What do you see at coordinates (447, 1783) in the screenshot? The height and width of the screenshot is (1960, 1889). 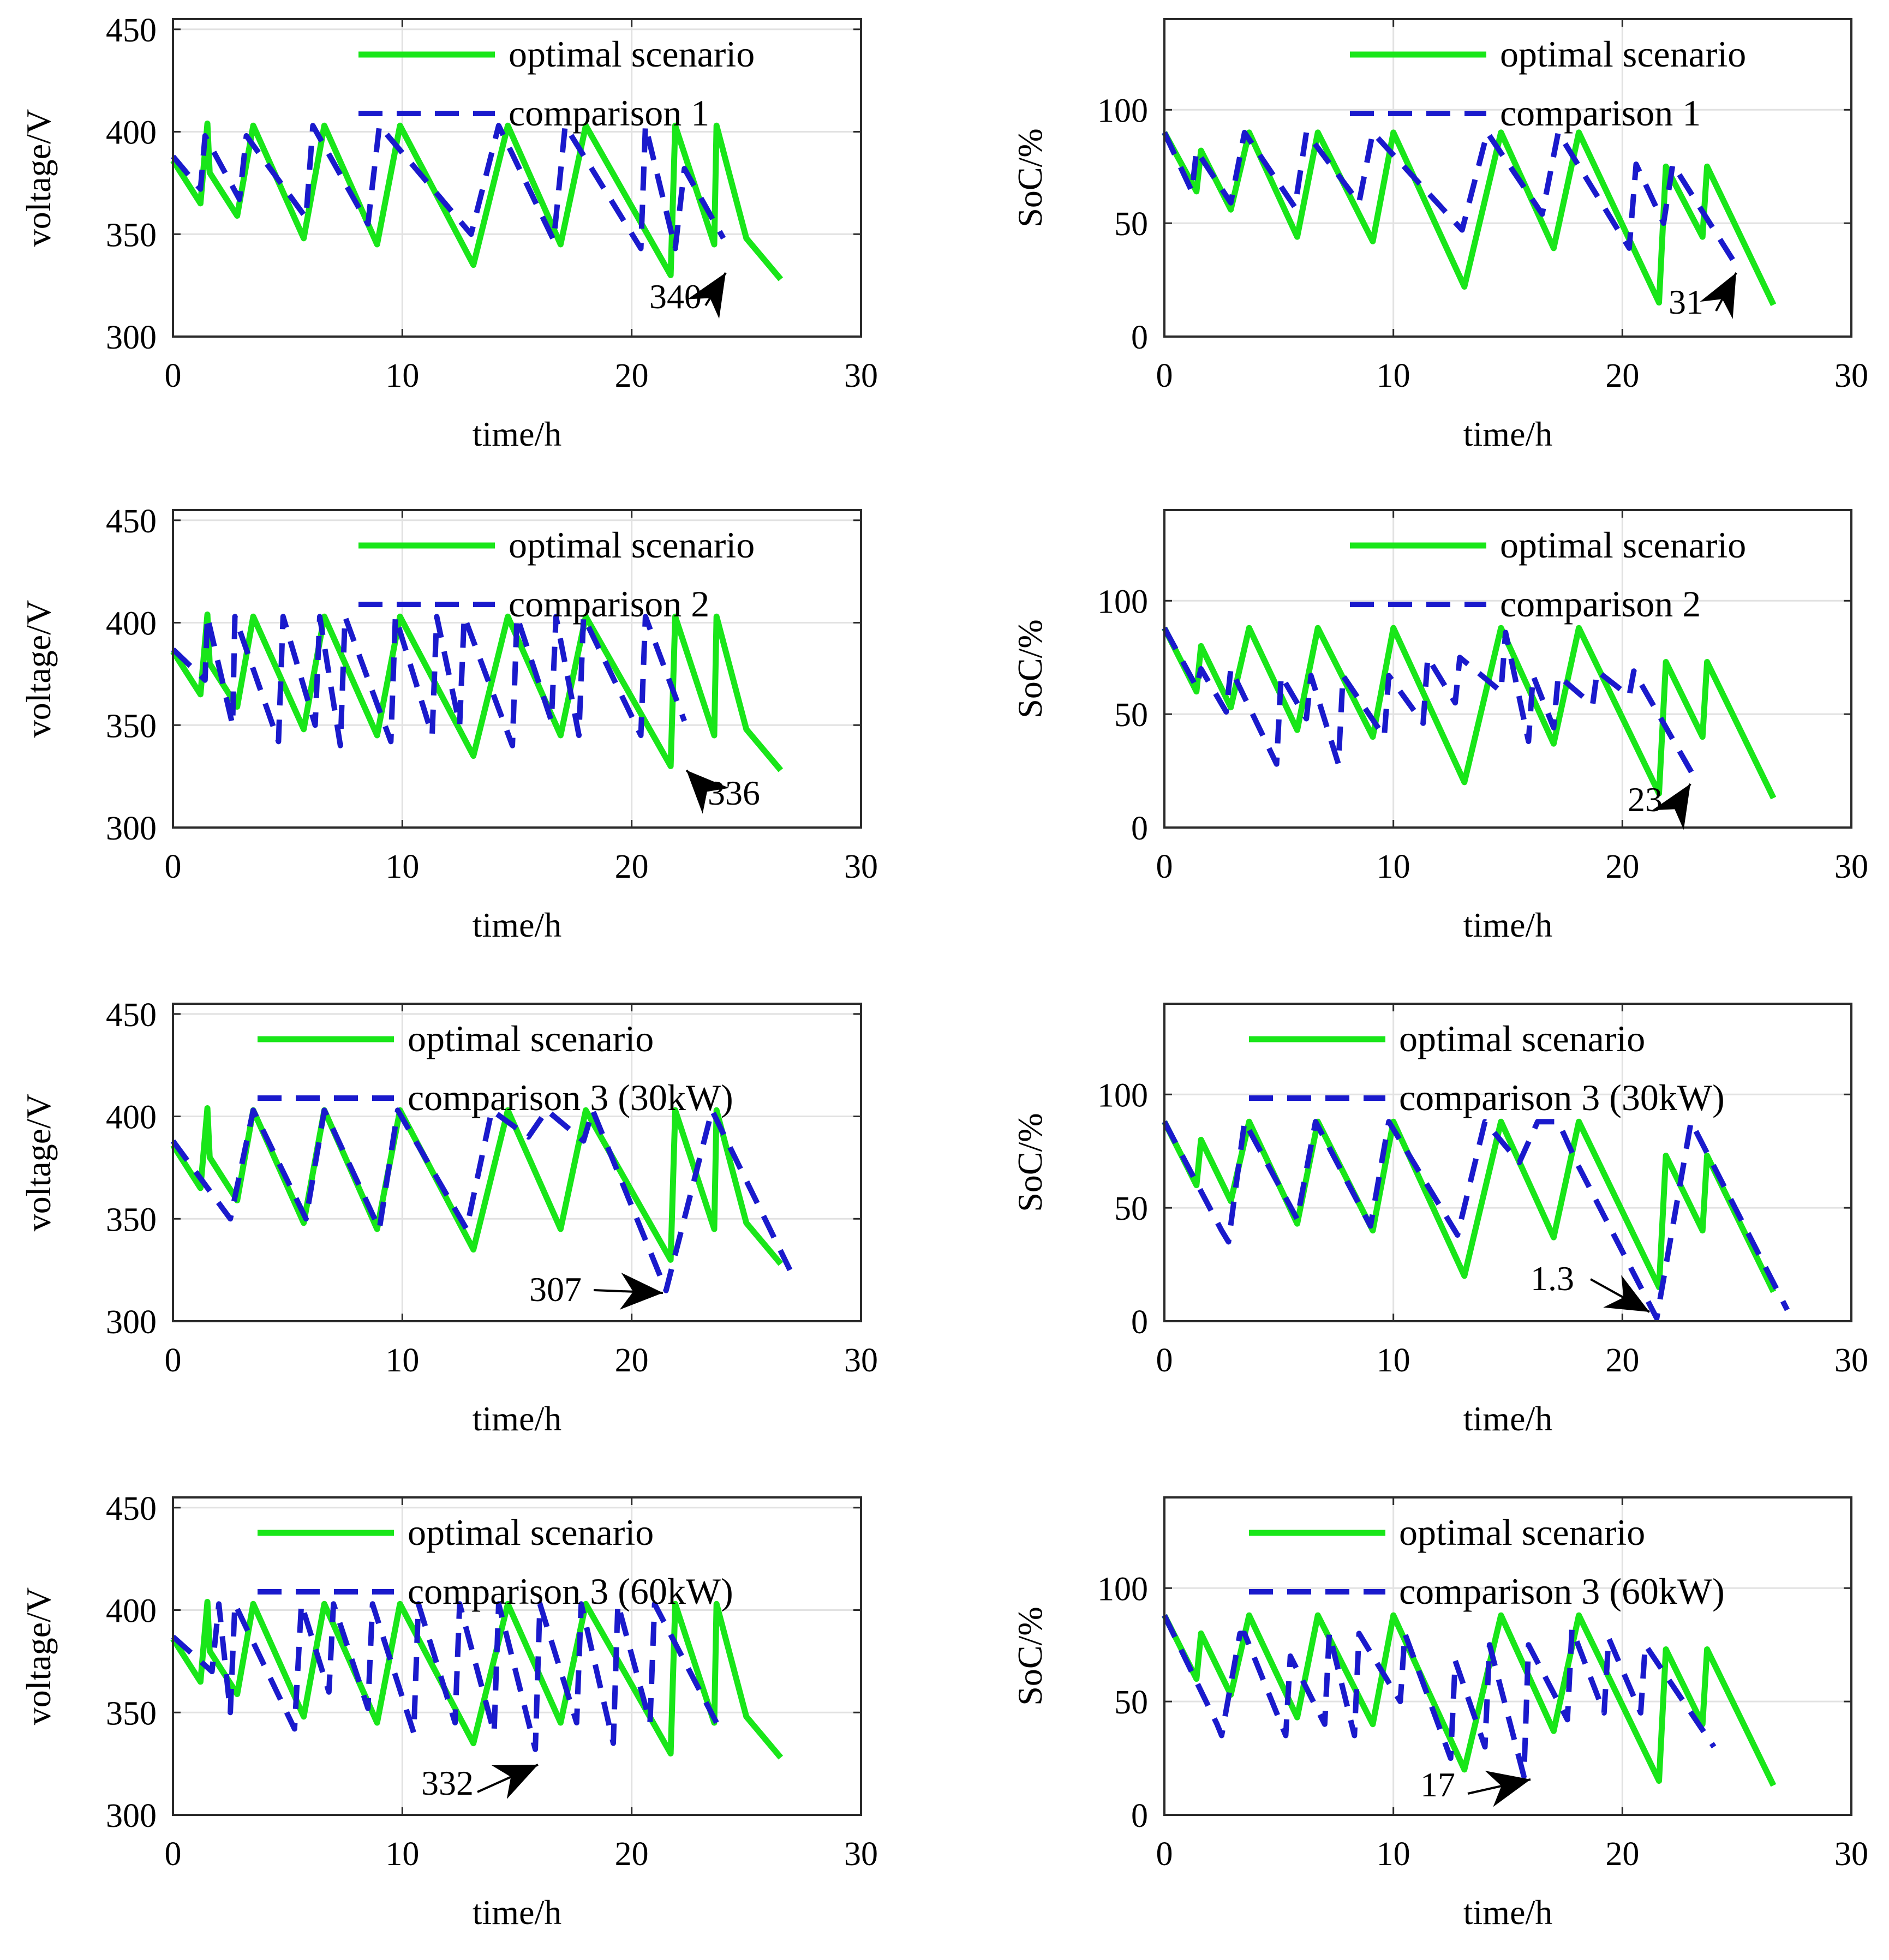 I see `annotation-label: 332` at bounding box center [447, 1783].